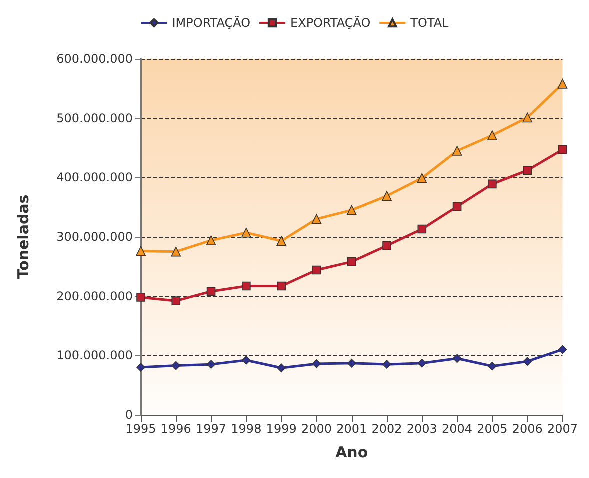 The image size is (589, 478). What do you see at coordinates (129, 415) in the screenshot?
I see `y-tick-label: 0` at bounding box center [129, 415].